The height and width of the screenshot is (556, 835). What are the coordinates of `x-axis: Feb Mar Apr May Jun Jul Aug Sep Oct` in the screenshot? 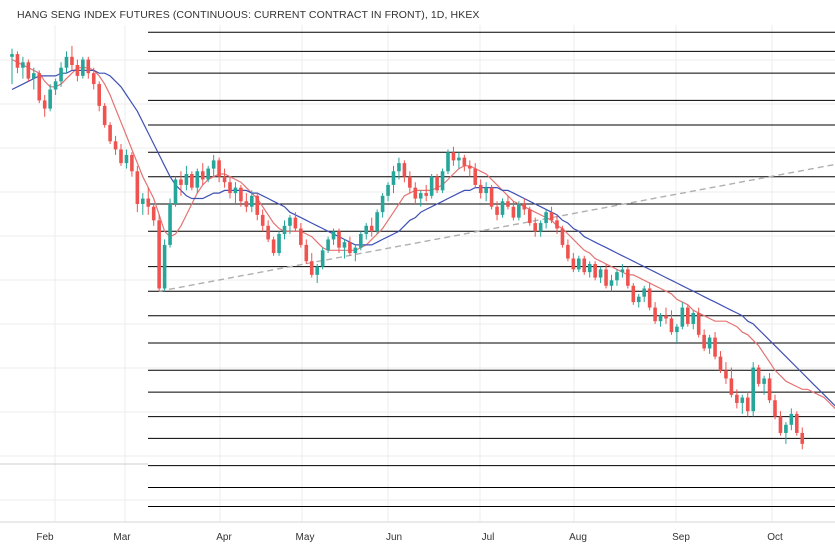 It's located at (409, 537).